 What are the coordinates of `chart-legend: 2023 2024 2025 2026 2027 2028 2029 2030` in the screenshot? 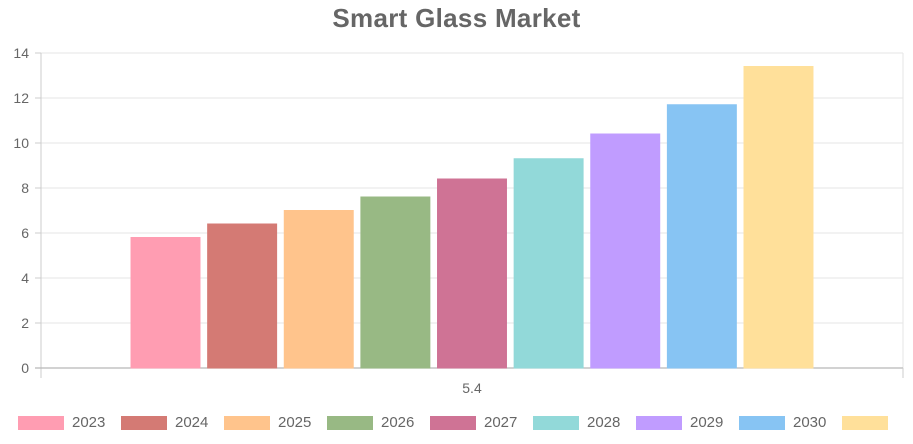 It's located at (456, 423).